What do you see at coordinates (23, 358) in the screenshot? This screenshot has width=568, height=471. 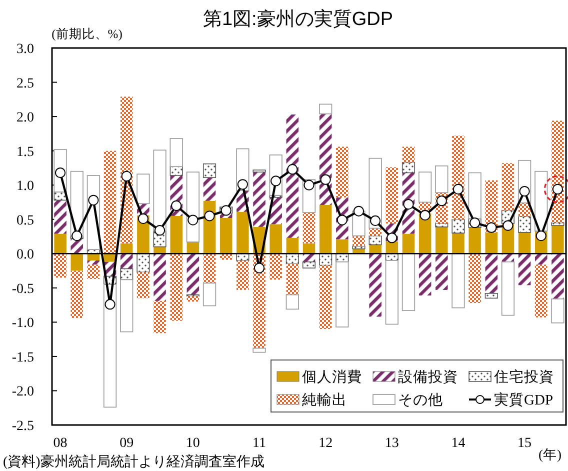 I see `y-tick-label: -1.5` at bounding box center [23, 358].